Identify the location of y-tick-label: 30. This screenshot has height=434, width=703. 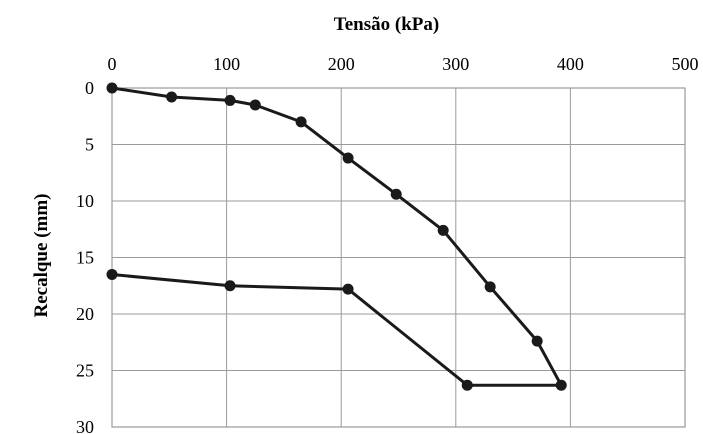
(85, 425).